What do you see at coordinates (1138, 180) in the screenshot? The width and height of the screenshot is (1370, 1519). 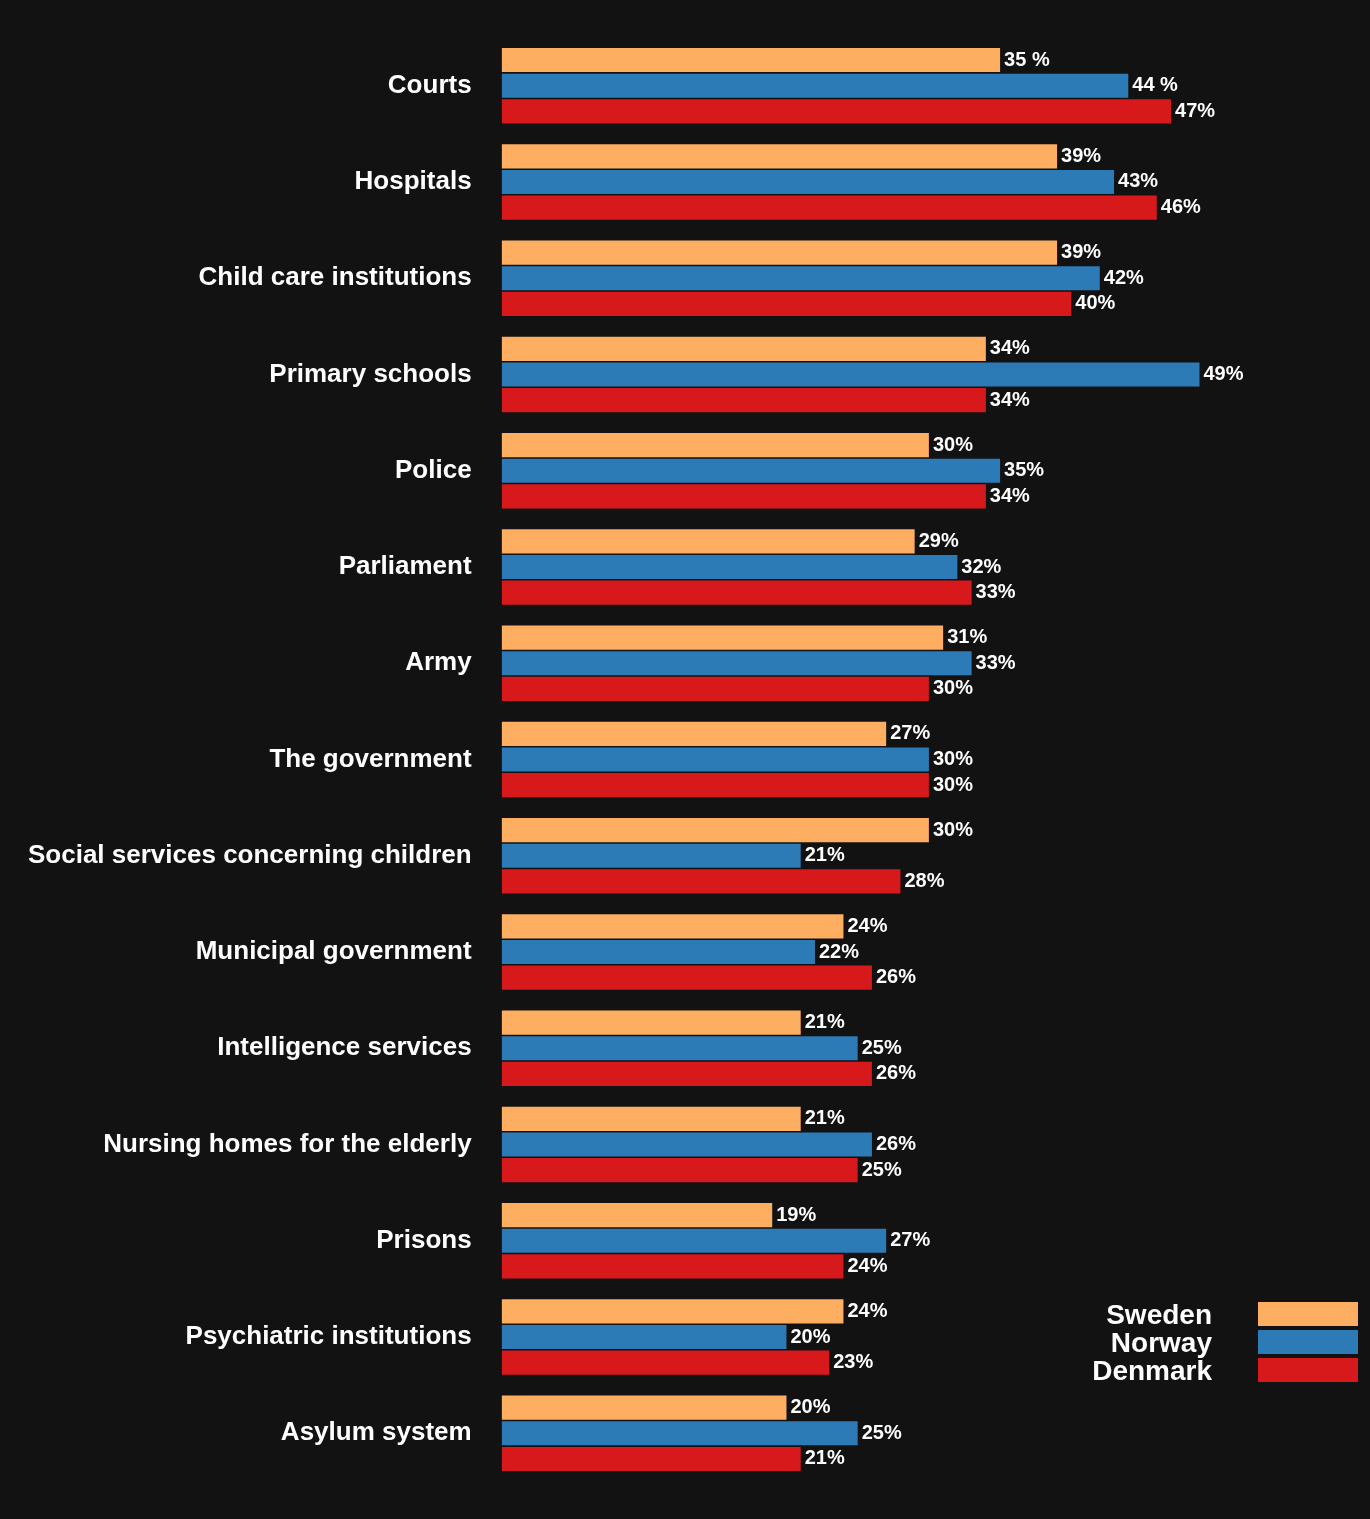 I see `data-label: 43%` at bounding box center [1138, 180].